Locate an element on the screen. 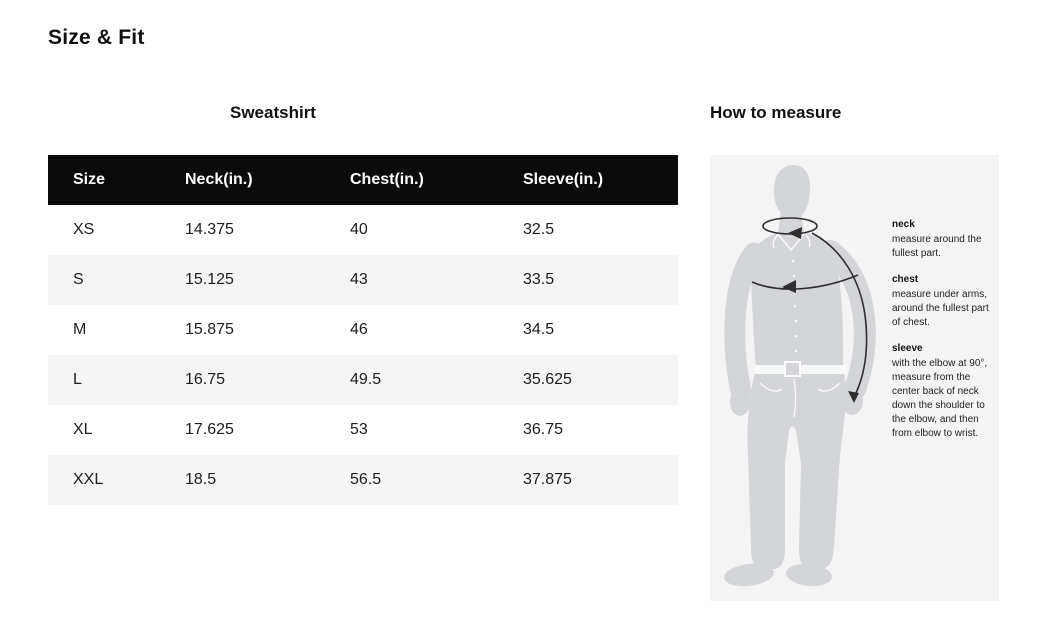 The width and height of the screenshot is (1050, 627). size-cell: XXL is located at coordinates (104, 480).